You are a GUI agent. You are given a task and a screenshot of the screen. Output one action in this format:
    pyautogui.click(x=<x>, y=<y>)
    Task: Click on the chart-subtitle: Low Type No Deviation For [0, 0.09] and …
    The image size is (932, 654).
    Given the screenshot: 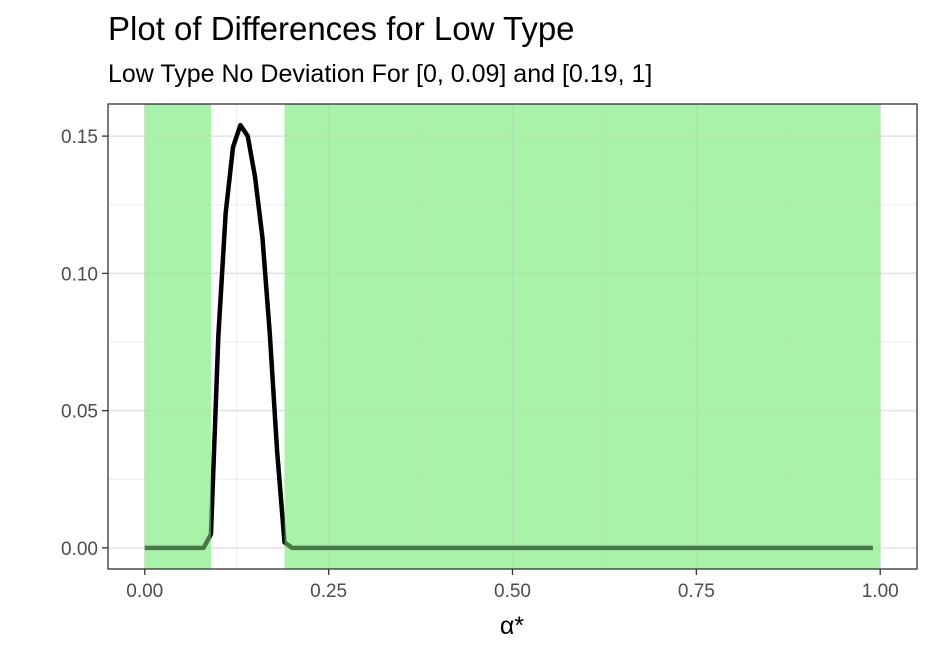 What is the action you would take?
    pyautogui.click(x=380, y=74)
    